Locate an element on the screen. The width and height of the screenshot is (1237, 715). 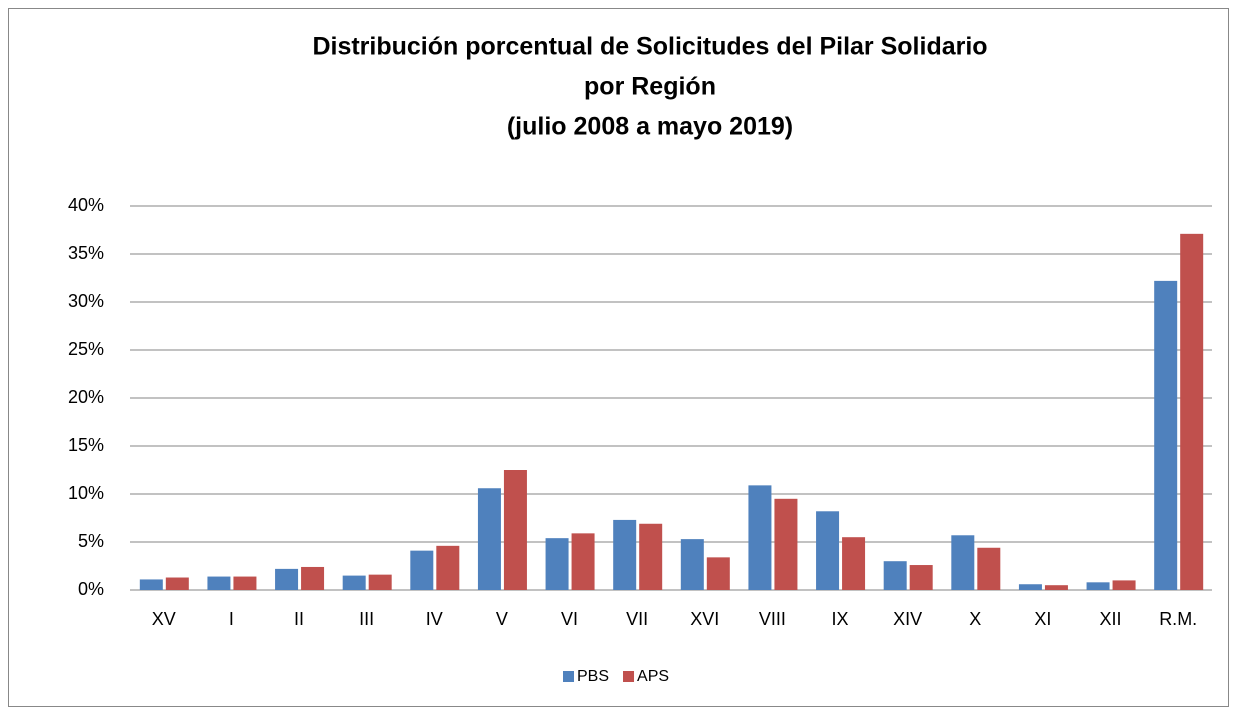
x-tick-label: XII is located at coordinates (1111, 619).